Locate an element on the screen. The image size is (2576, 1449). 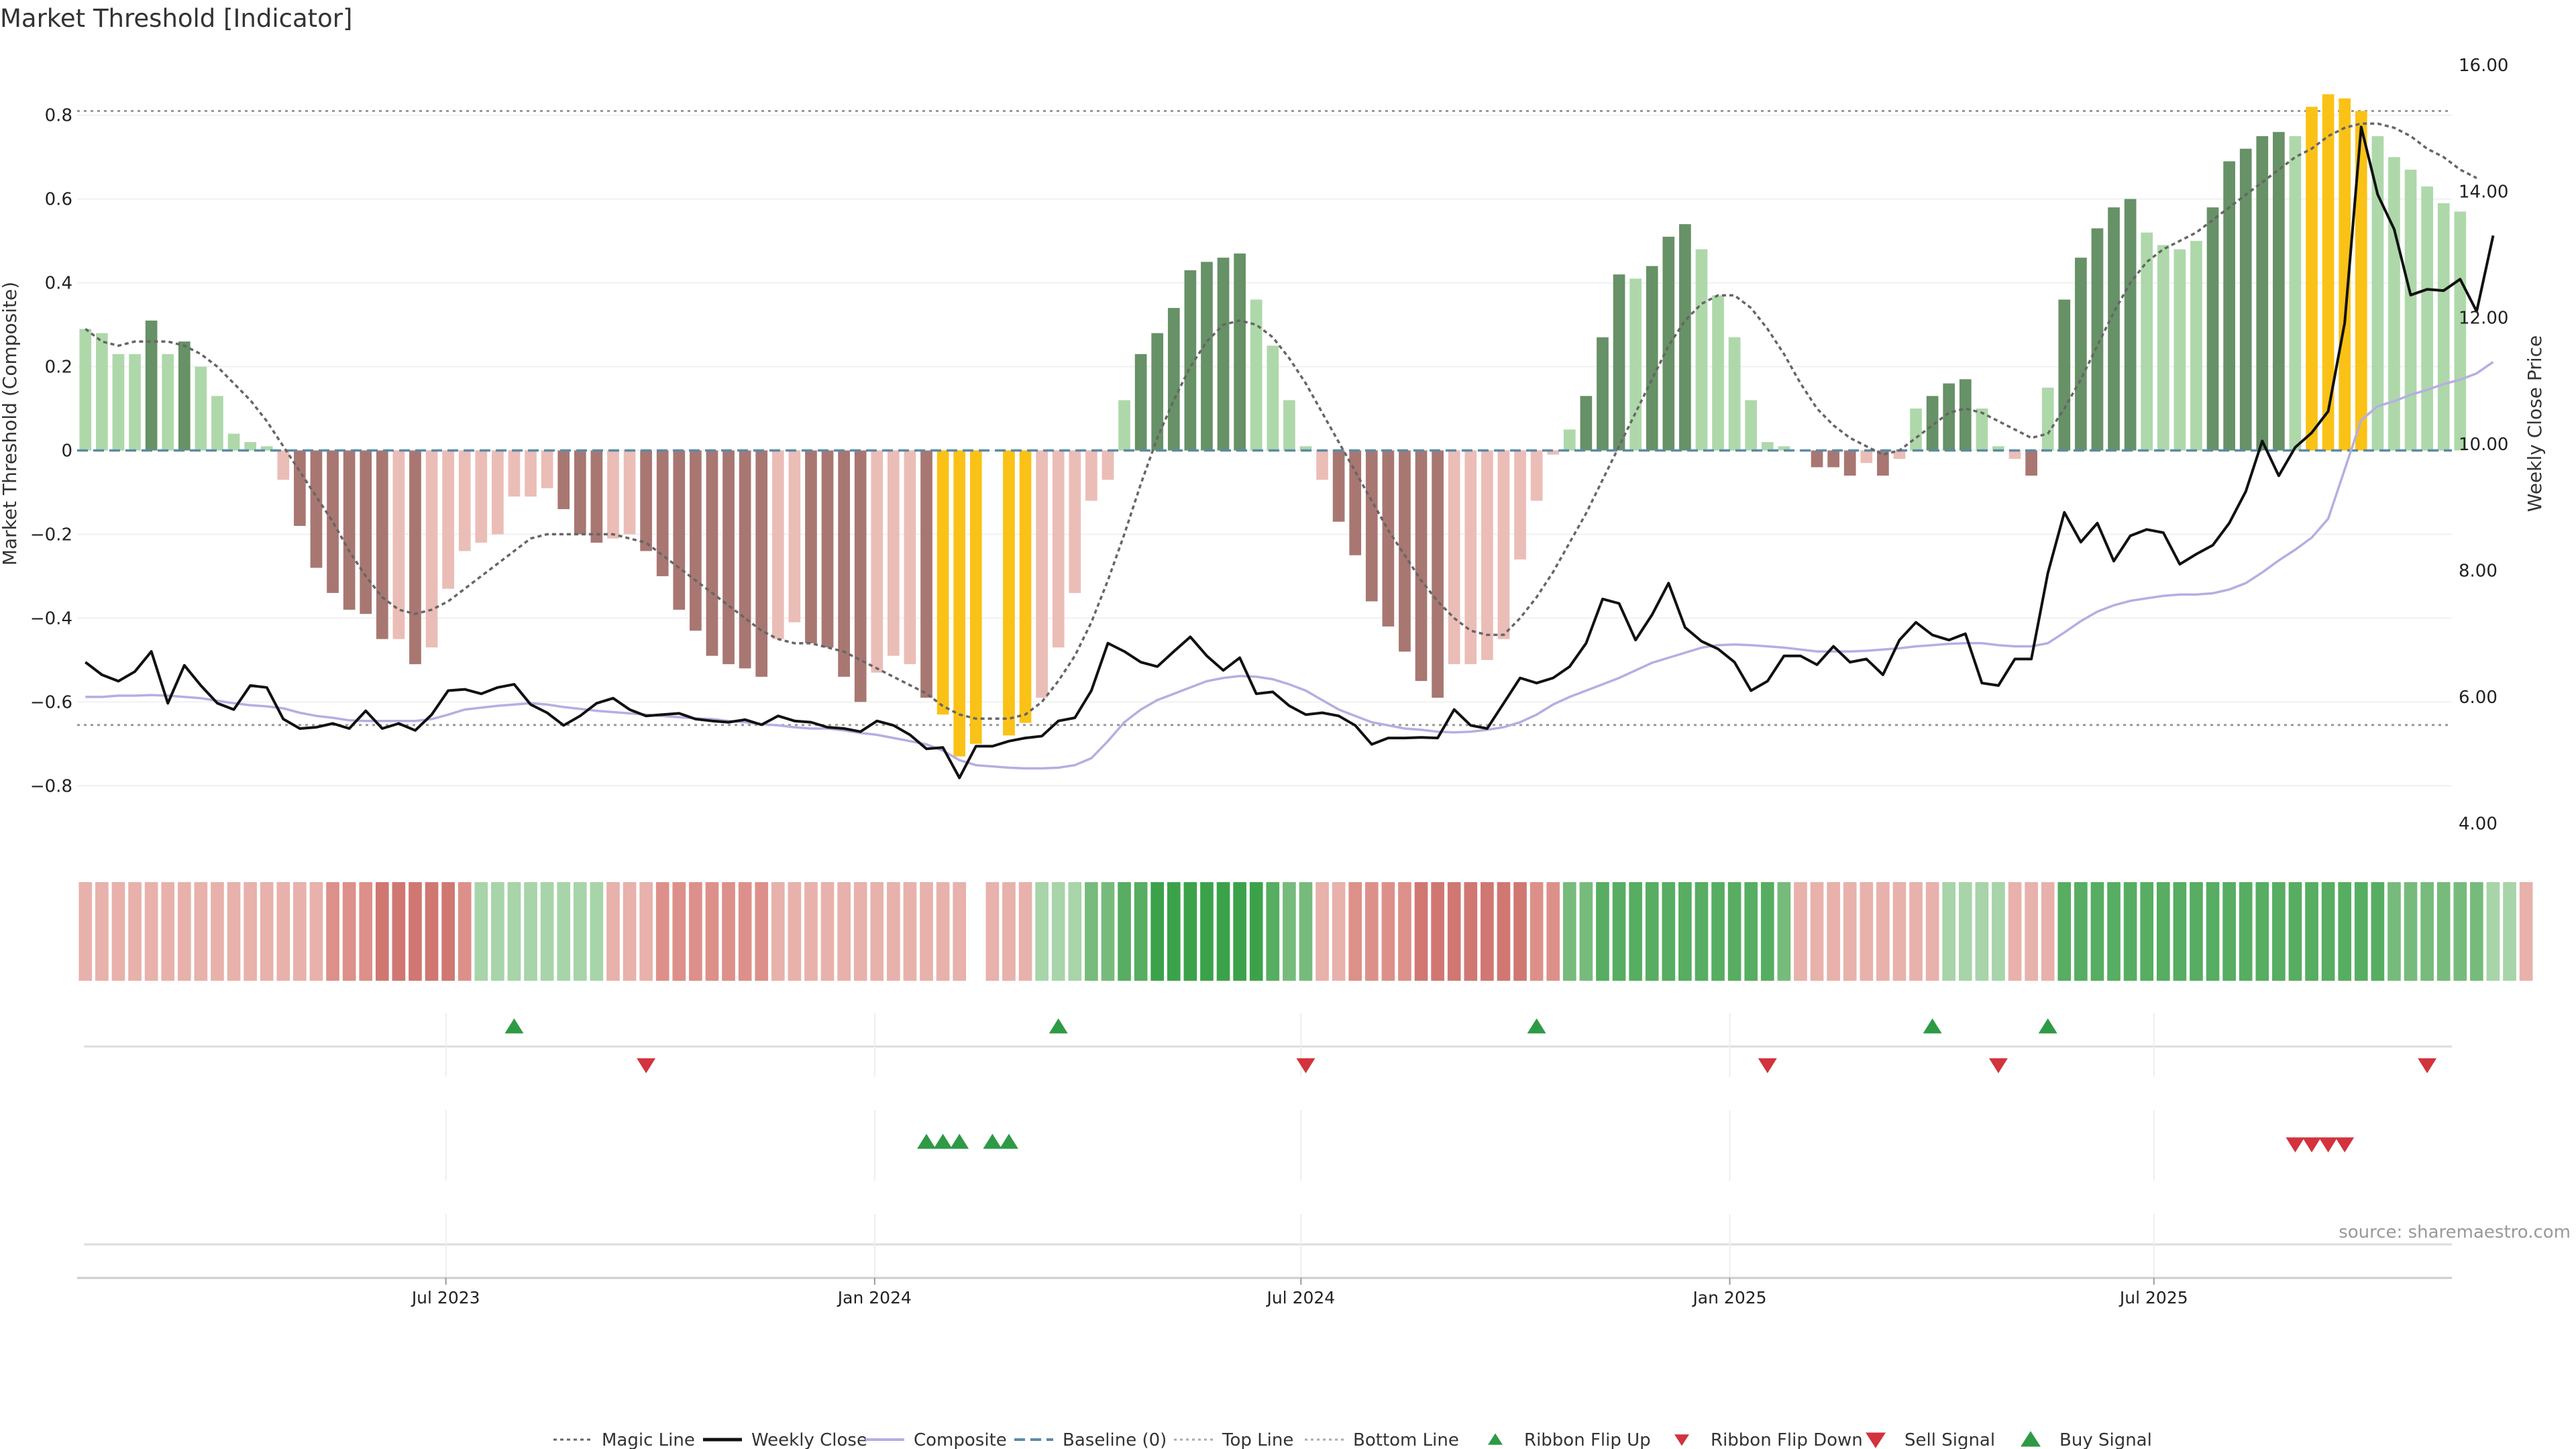
legend-label: Sell Signal is located at coordinates (1949, 1439).